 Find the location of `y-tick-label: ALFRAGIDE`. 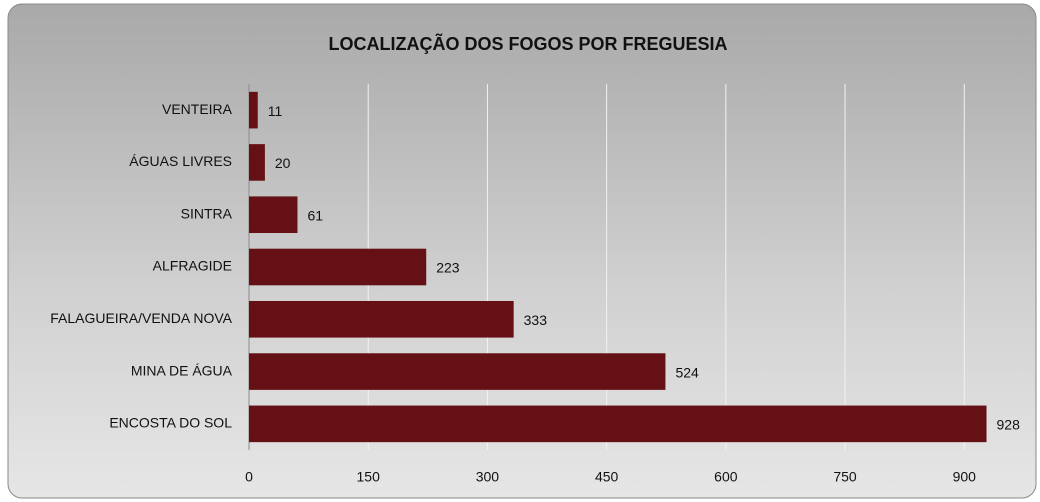

y-tick-label: ALFRAGIDE is located at coordinates (192, 266).